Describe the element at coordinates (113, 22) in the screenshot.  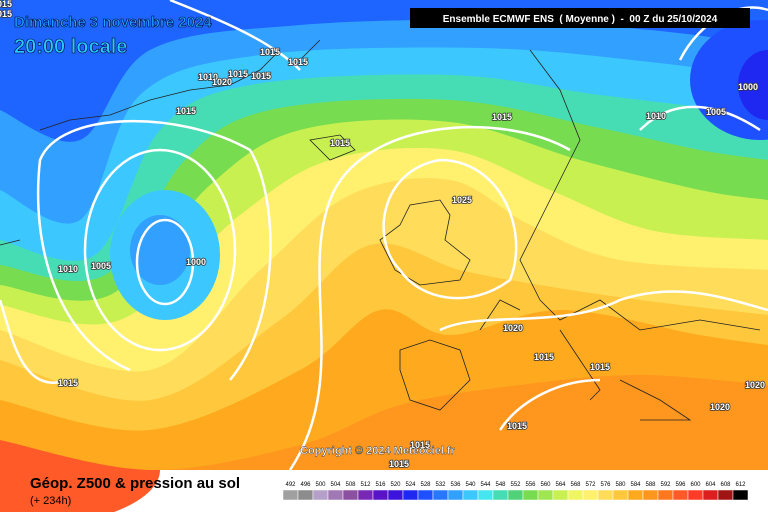
I see `map-date: Dimanche 3 novembre 2024` at that location.